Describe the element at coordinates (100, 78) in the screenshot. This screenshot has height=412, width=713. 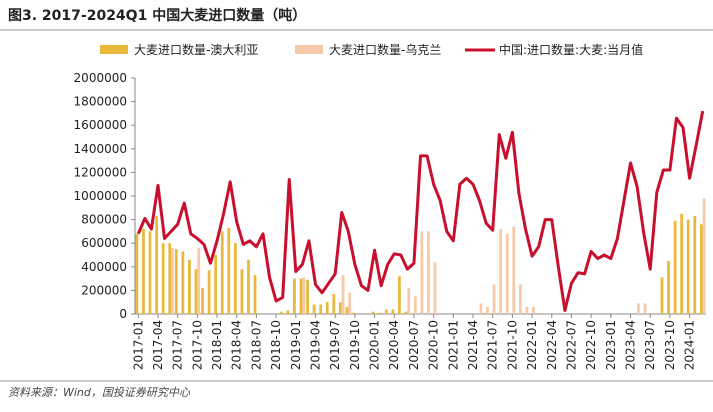
I see `y-tick-label: 2000000` at that location.